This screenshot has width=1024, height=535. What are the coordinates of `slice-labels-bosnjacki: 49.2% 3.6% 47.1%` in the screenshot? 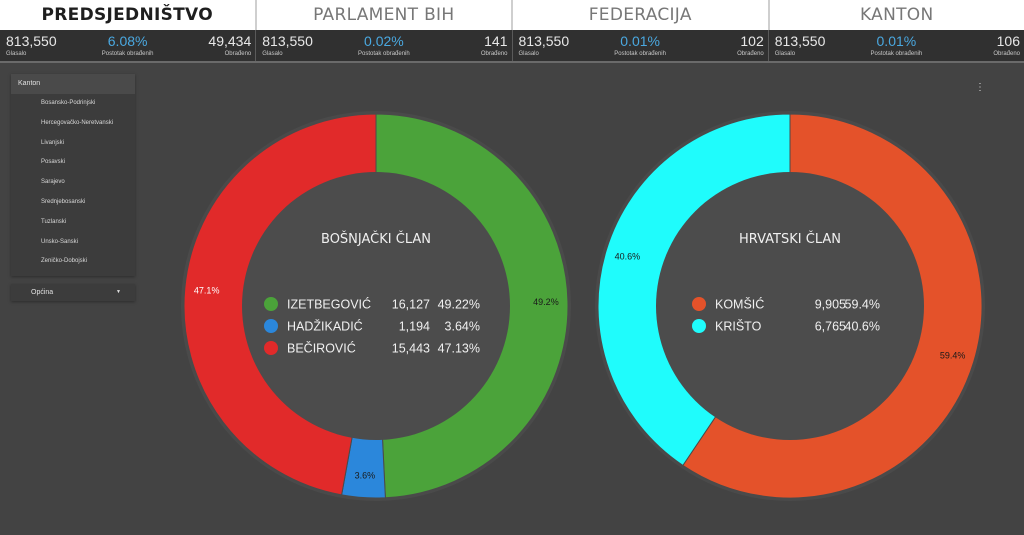 It's located at (376, 383).